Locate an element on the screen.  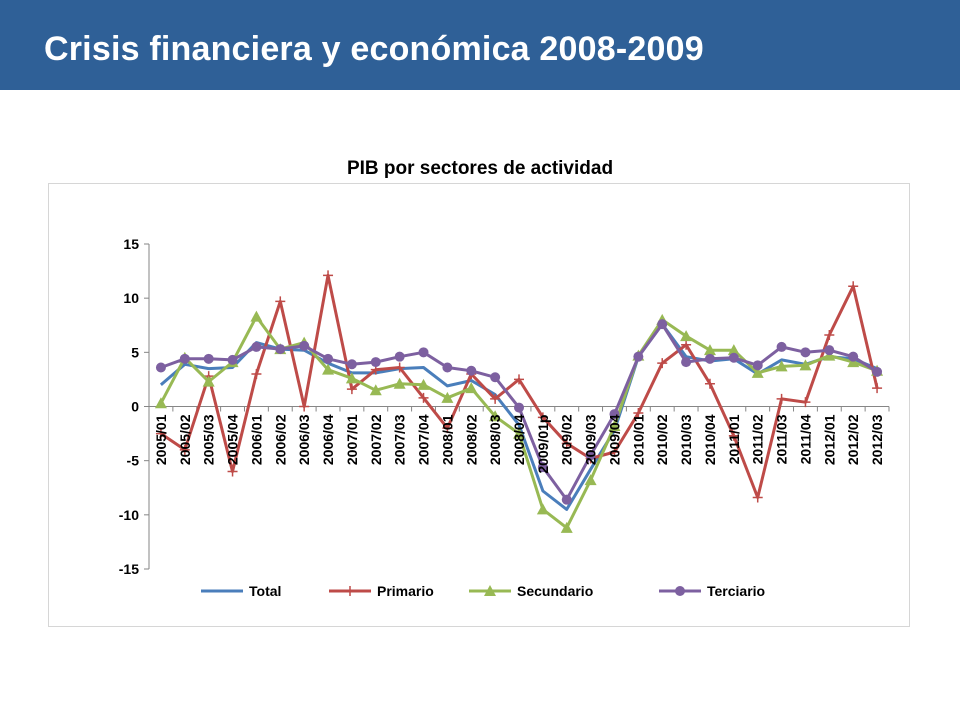
x-tick-label: 2007/03 is located at coordinates (400, 439).